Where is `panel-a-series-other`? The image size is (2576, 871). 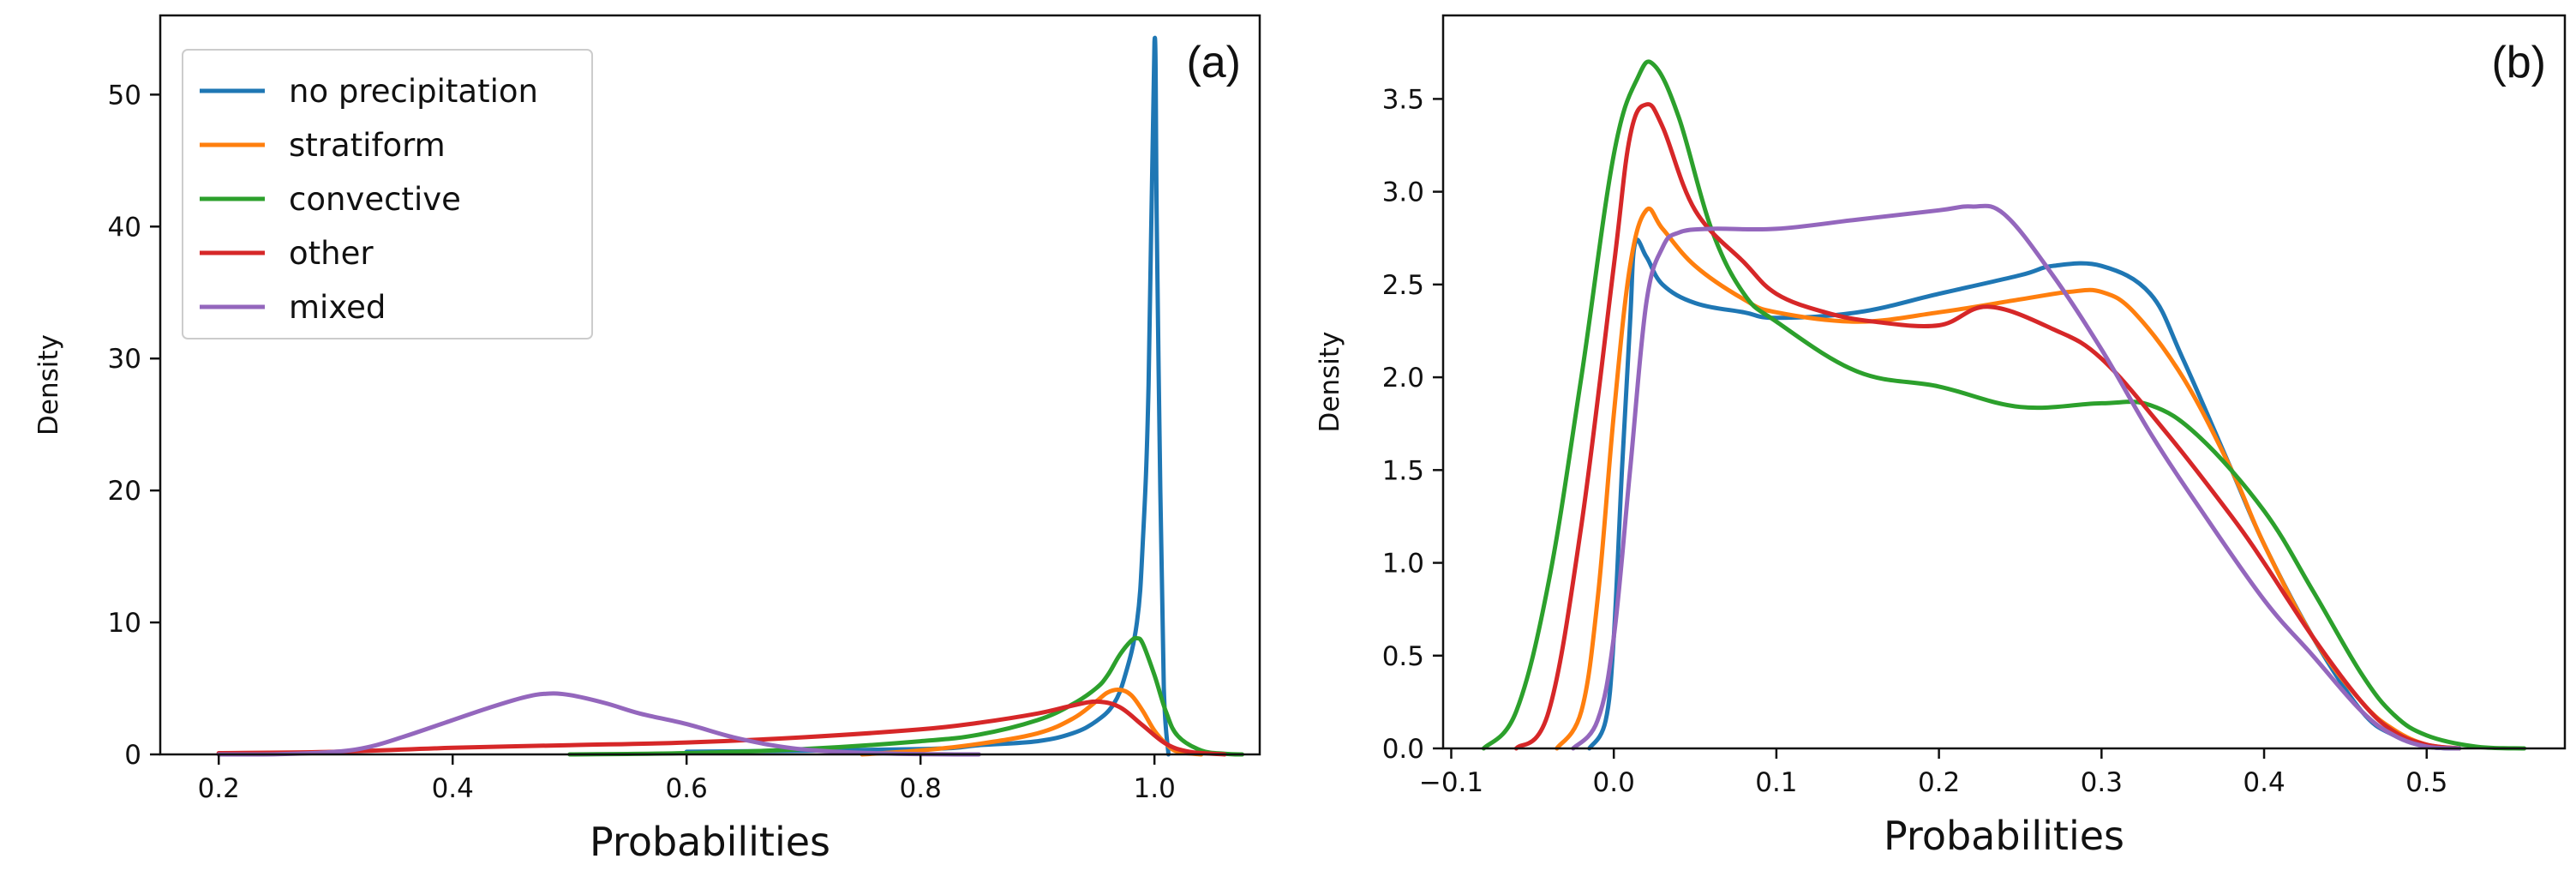
panel-a-series-other is located at coordinates (721, 728).